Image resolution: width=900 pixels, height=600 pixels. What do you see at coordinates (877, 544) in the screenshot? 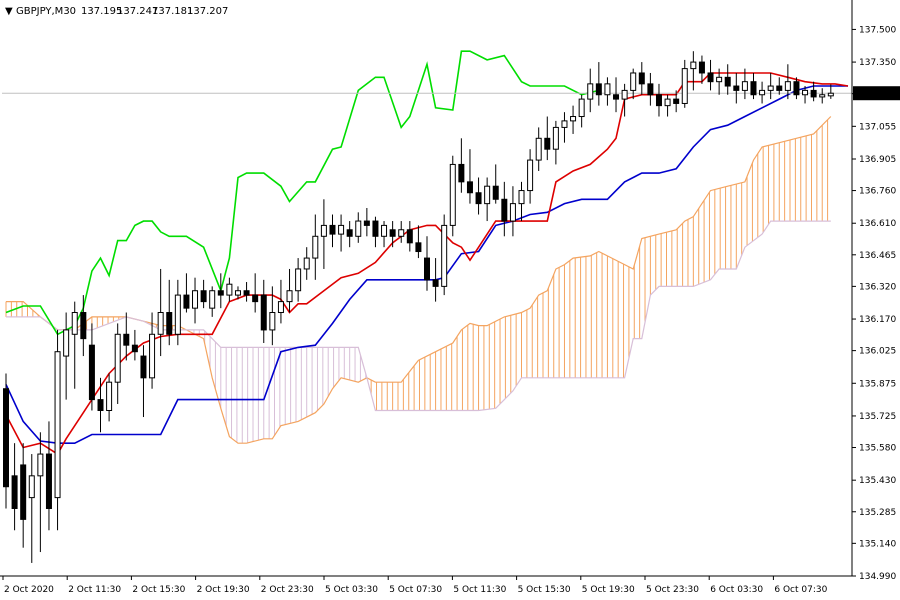
I see `y-tick-label: 135.140` at bounding box center [877, 544].